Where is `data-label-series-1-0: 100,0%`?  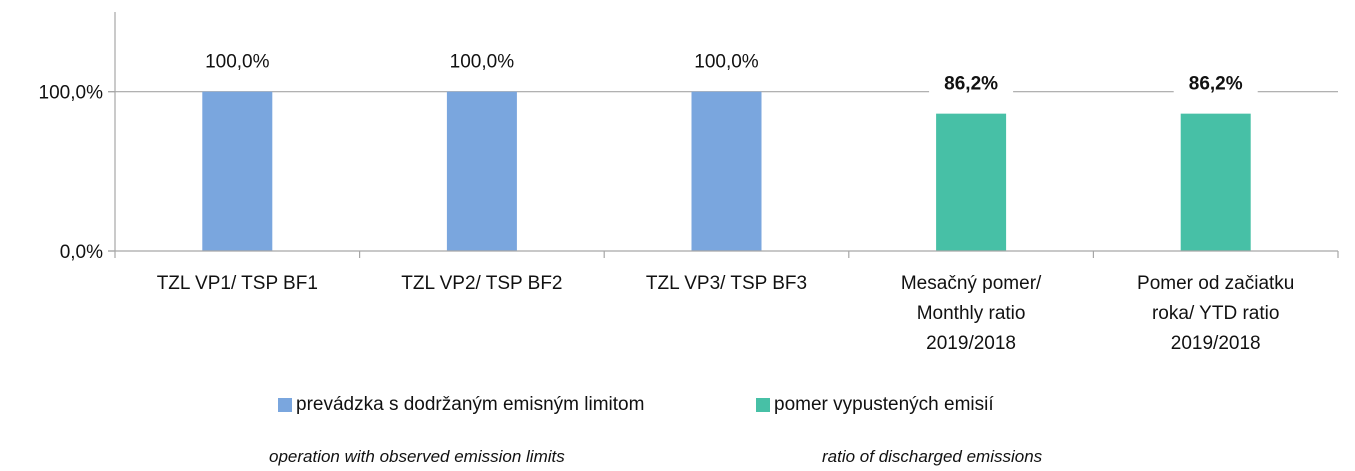
data-label-series-1-0: 100,0% is located at coordinates (237, 62).